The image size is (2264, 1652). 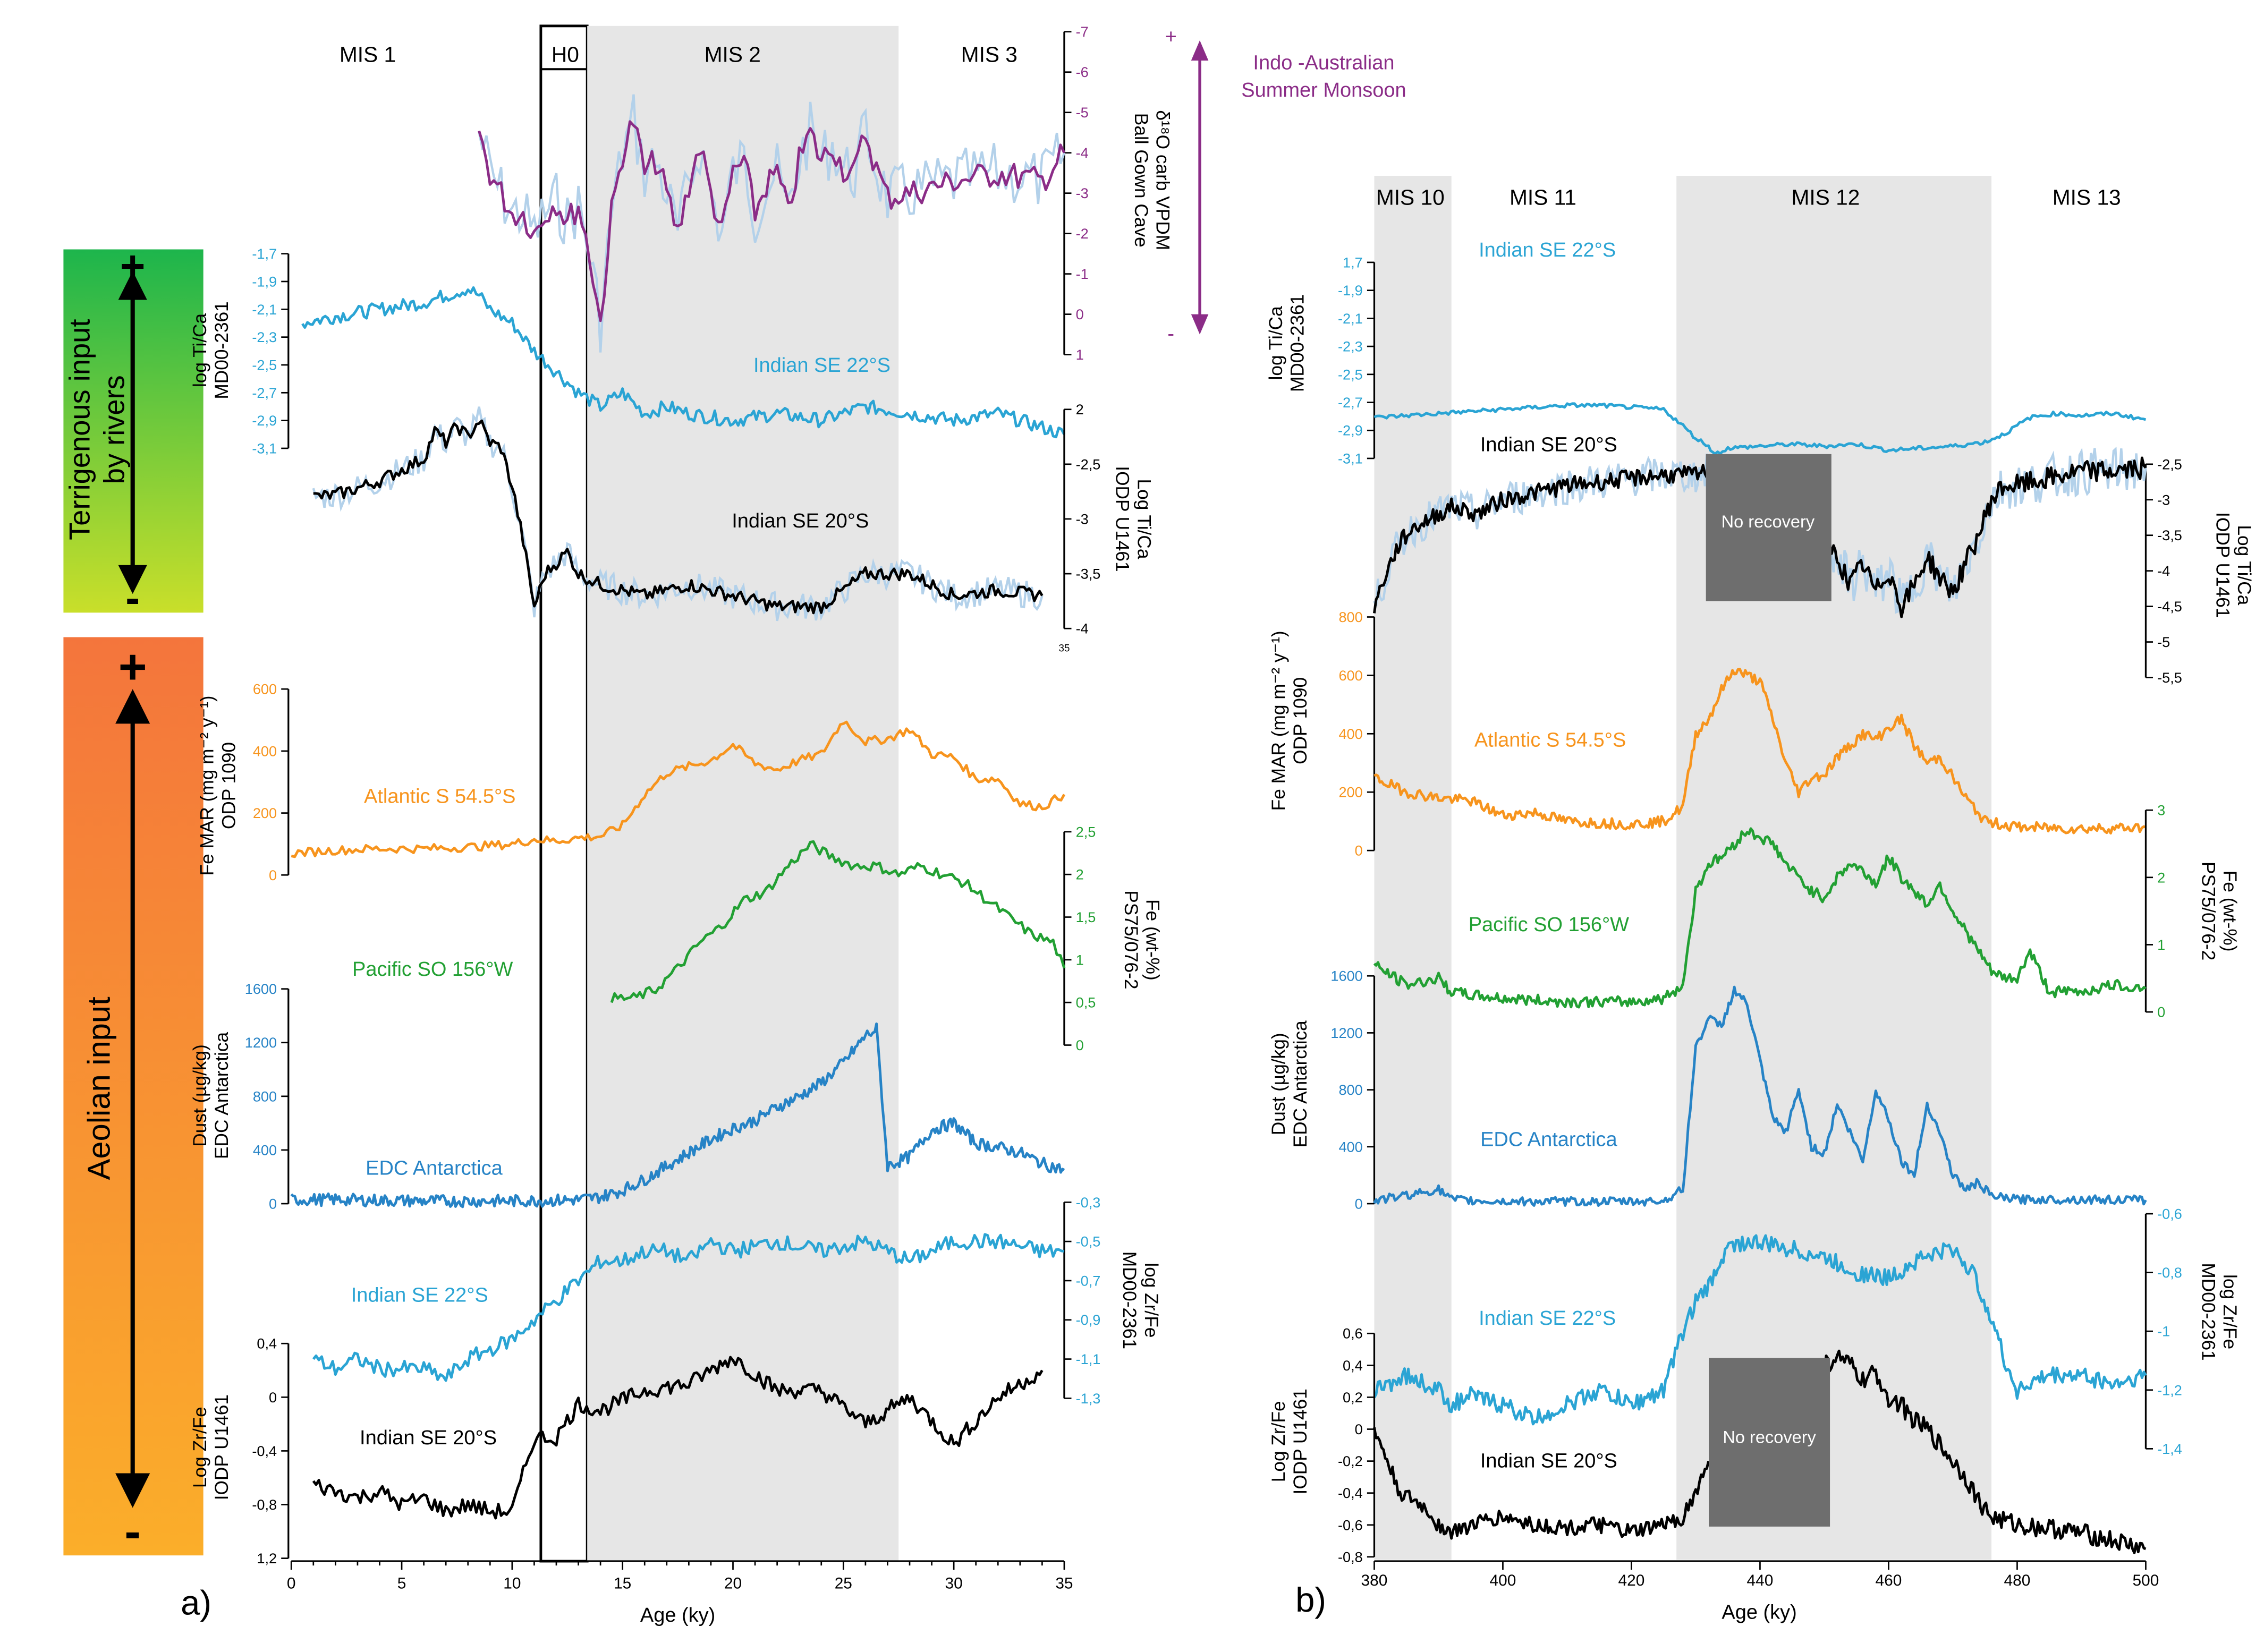 I want to click on b-fewt-title: Fe (wt-%)PS75/076-2, so click(x=2219, y=911).